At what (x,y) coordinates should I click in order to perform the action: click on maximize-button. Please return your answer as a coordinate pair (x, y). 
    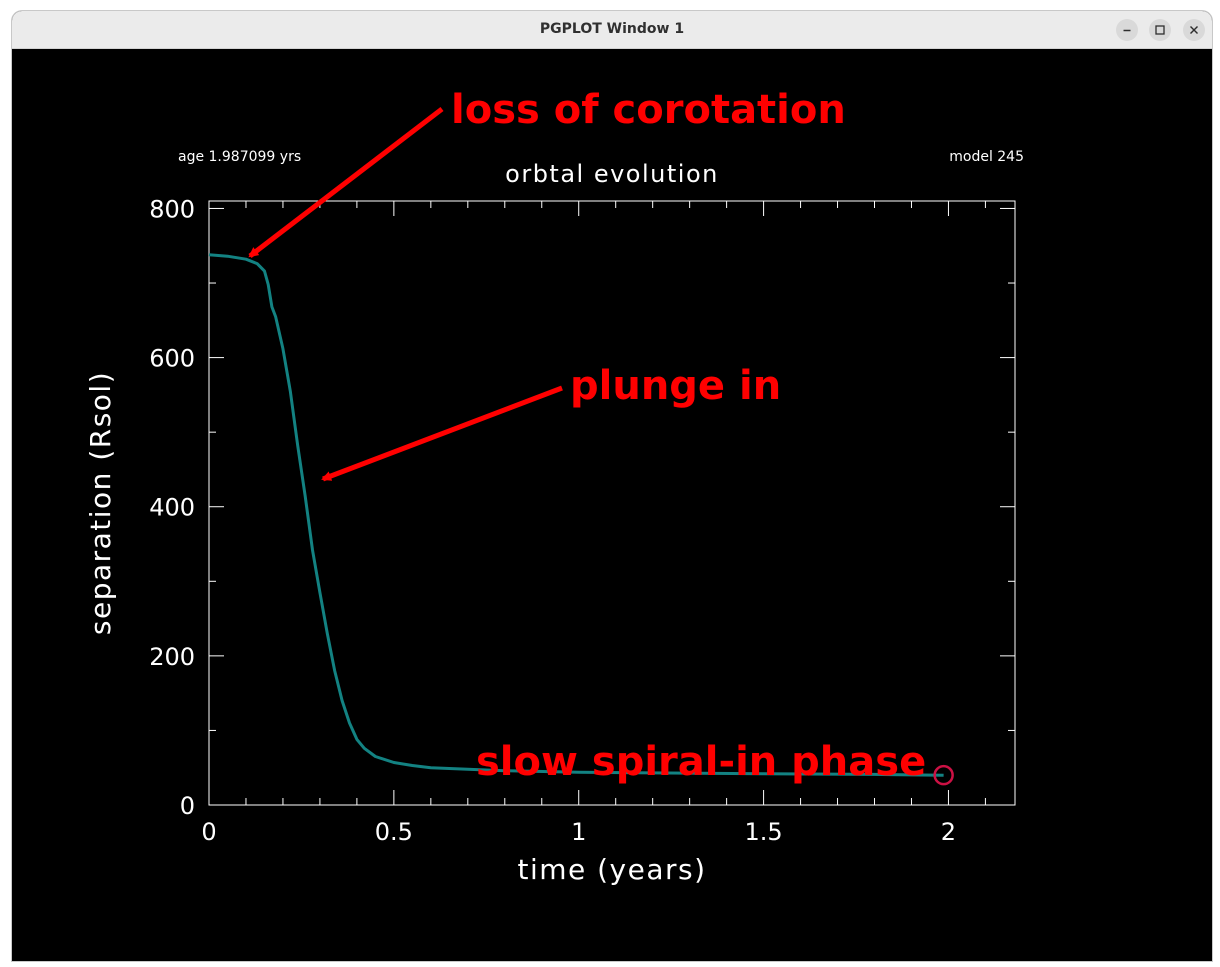
    Looking at the image, I should click on (1160, 30).